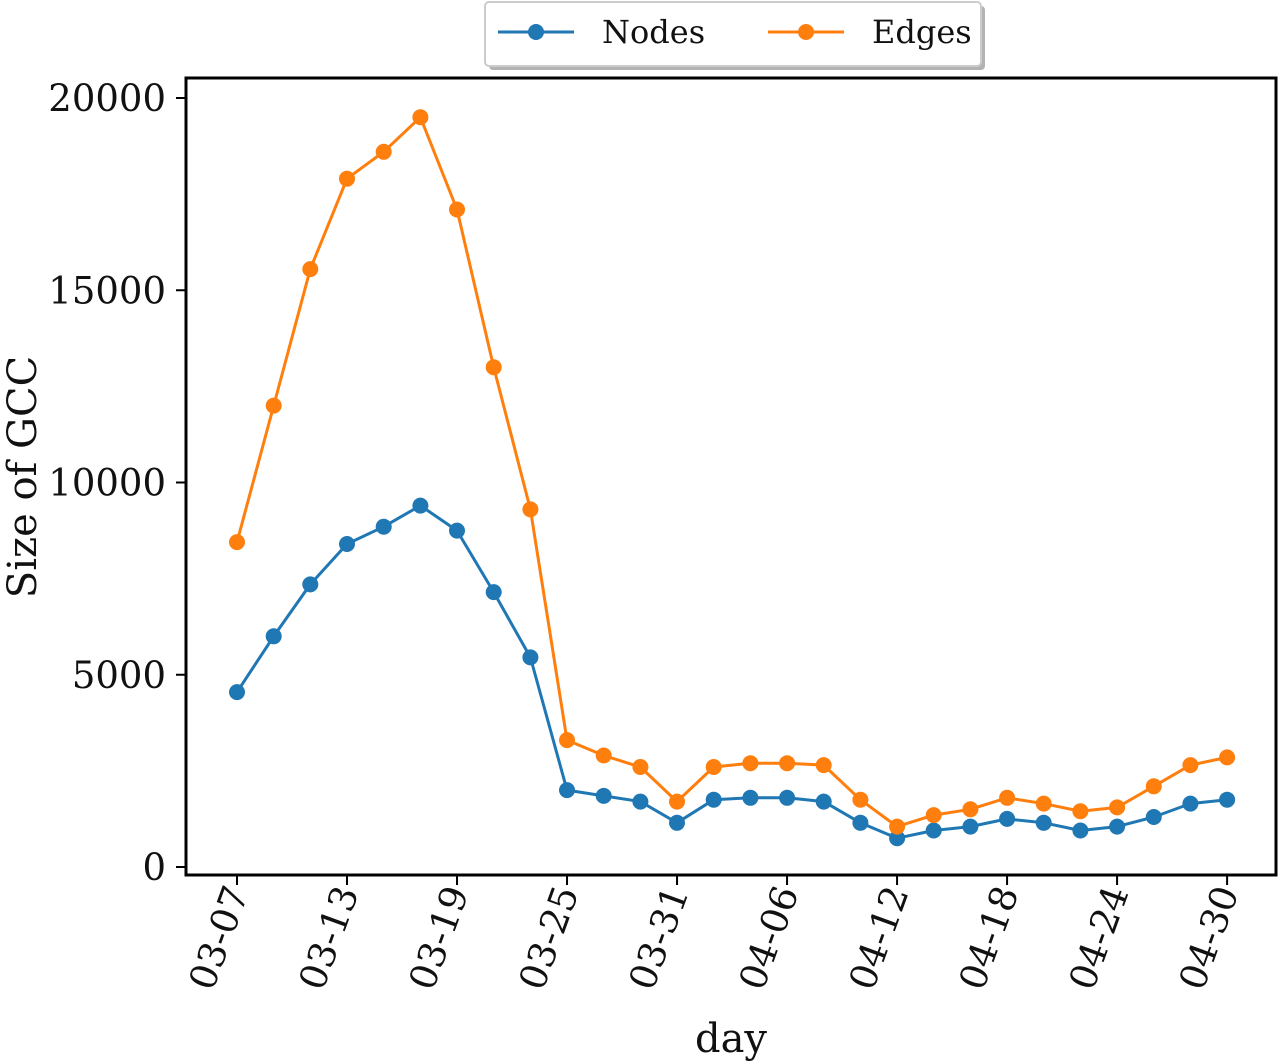  Describe the element at coordinates (806, 32) in the screenshot. I see `legend-edges-marker` at that location.